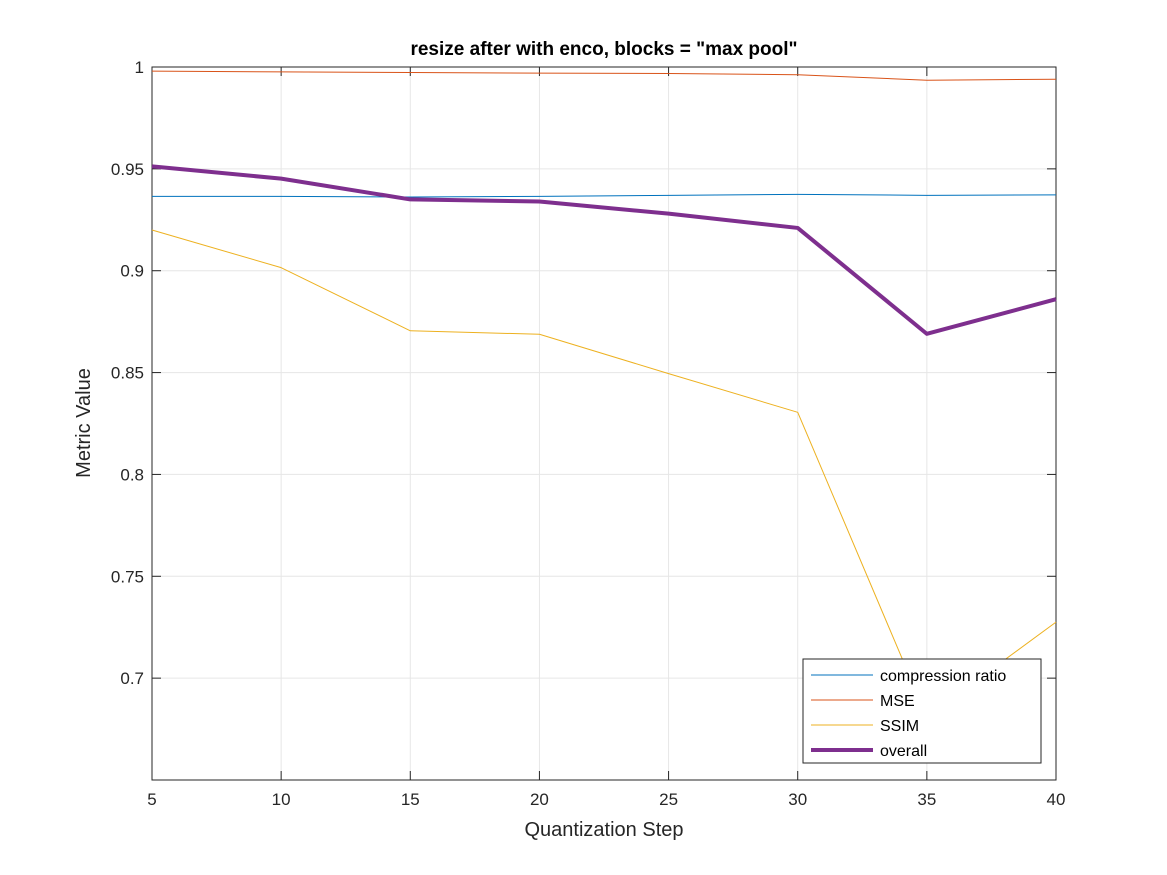 The height and width of the screenshot is (875, 1167). What do you see at coordinates (604, 195) in the screenshot?
I see `series-line-compression-ratio` at bounding box center [604, 195].